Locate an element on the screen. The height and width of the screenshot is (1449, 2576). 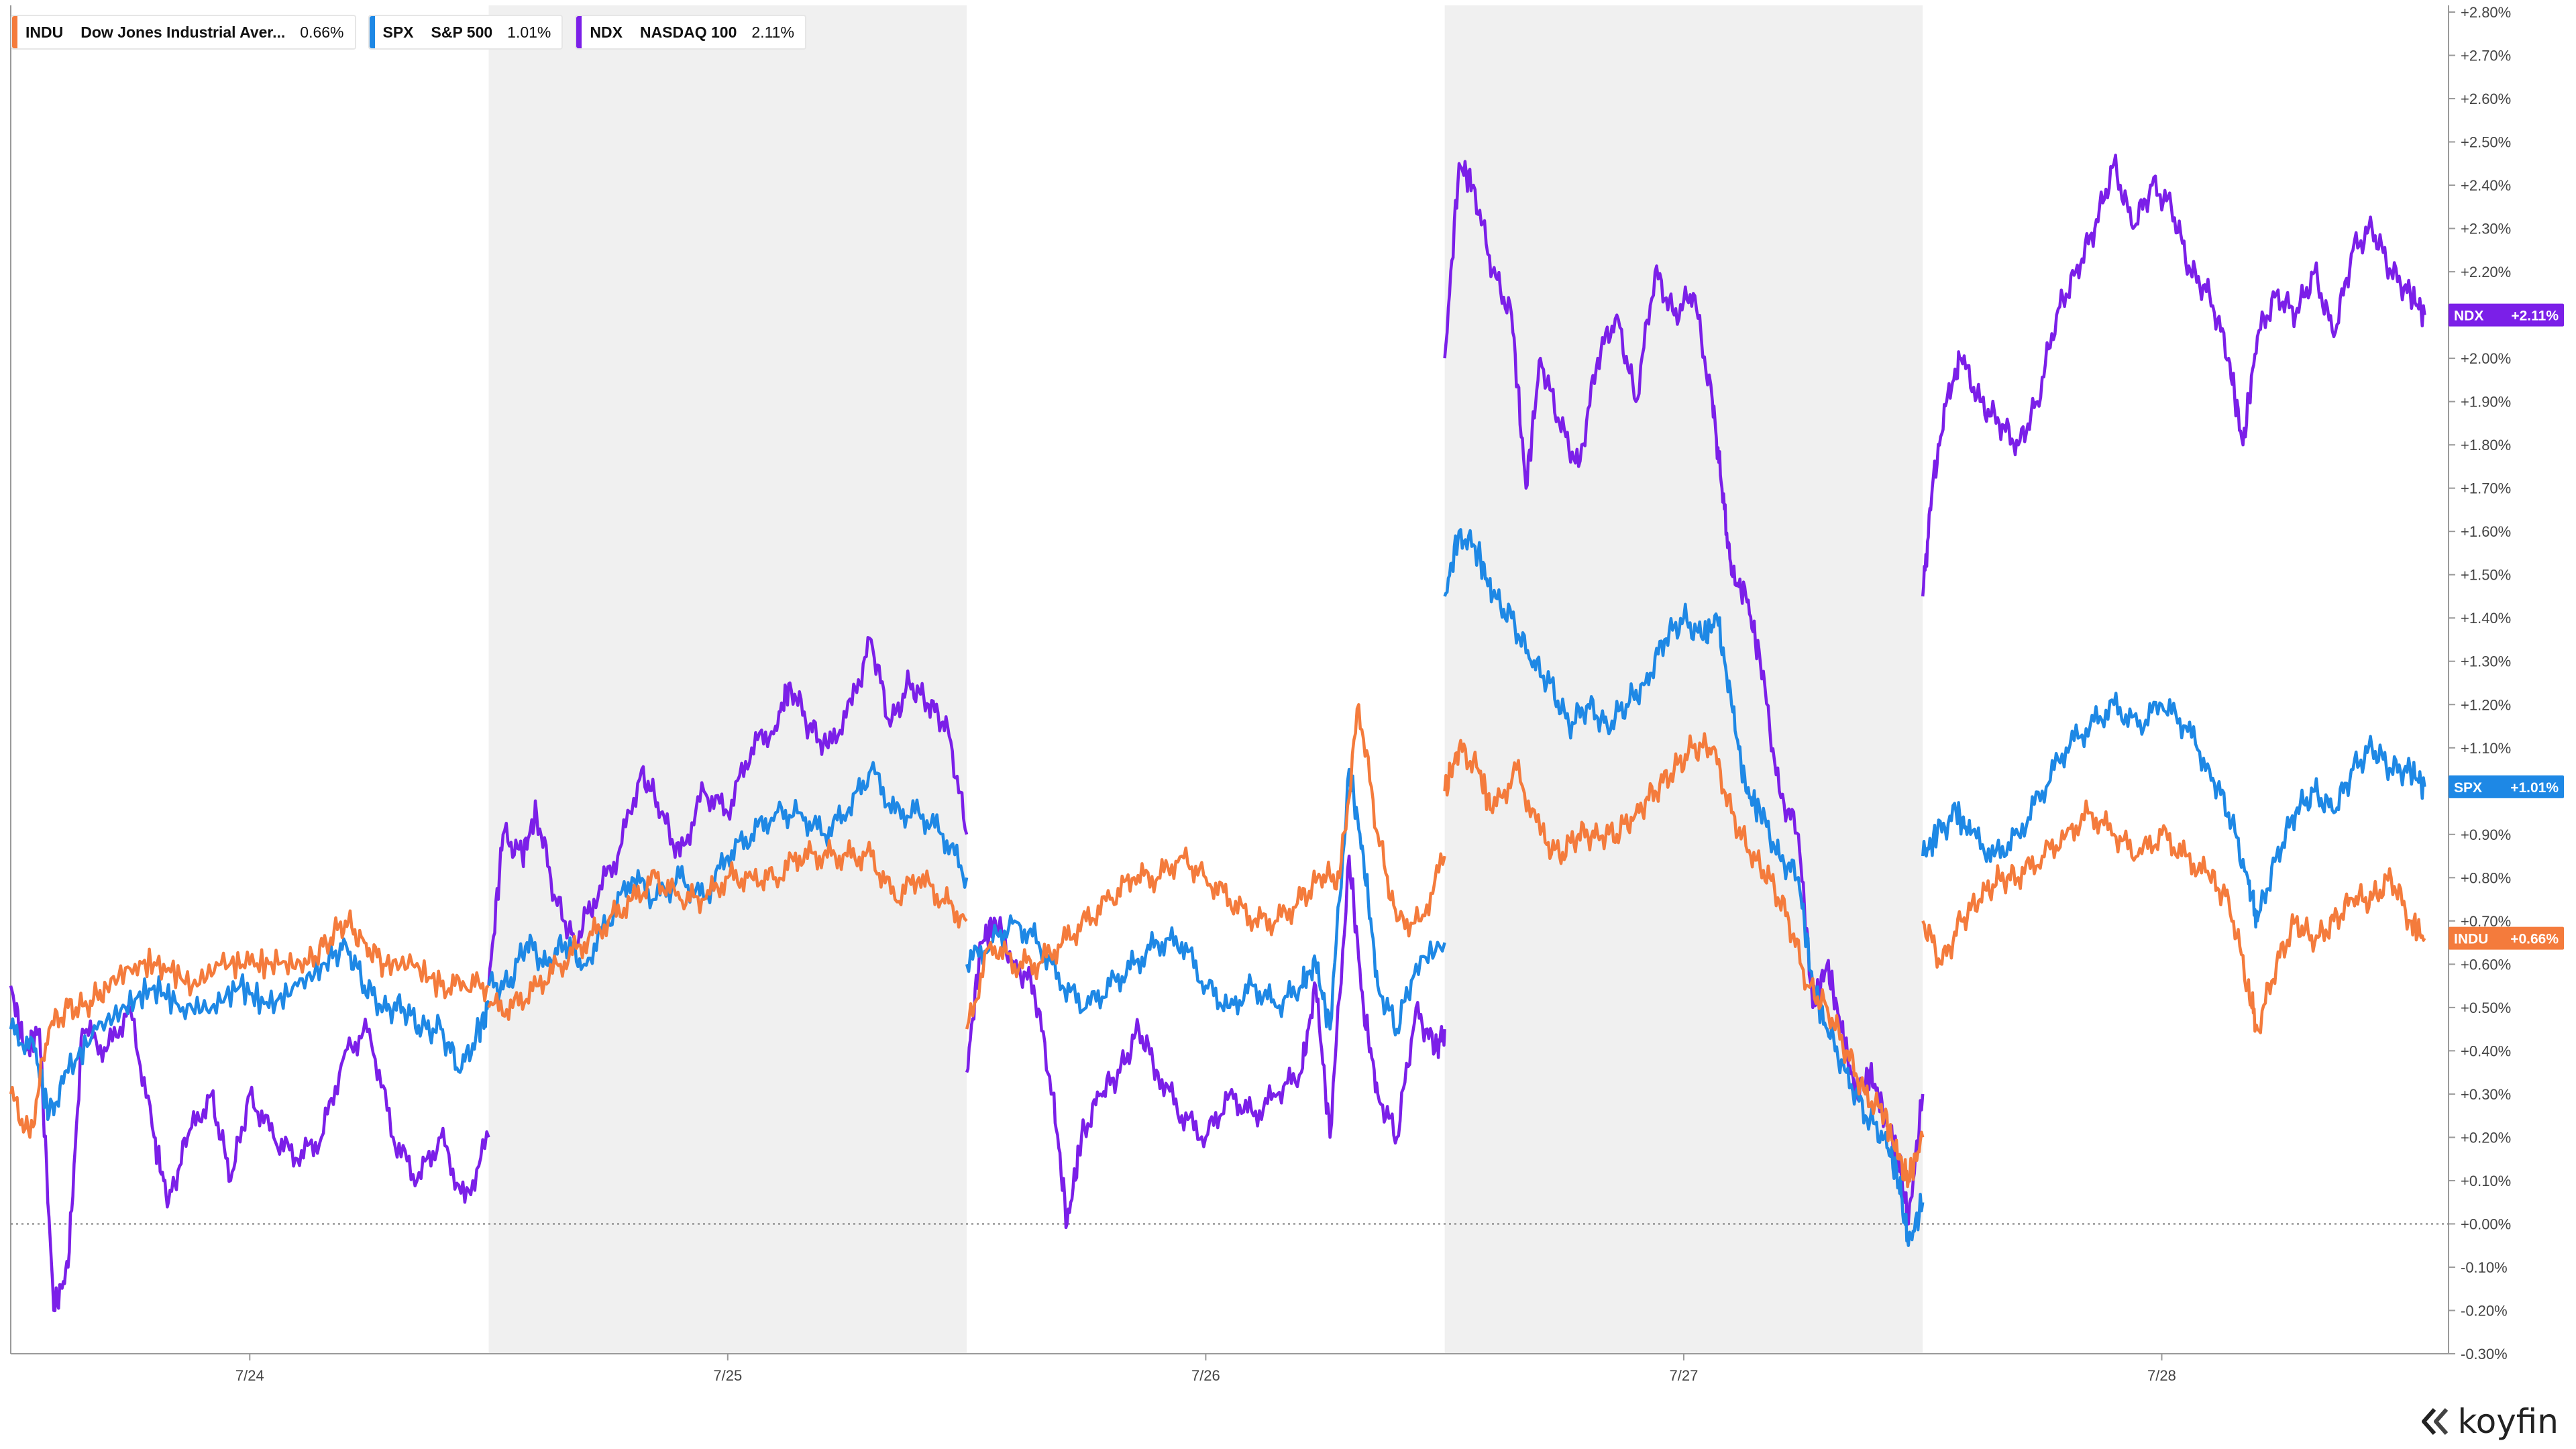
y-tick-label: +0.00% is located at coordinates (2486, 1224).